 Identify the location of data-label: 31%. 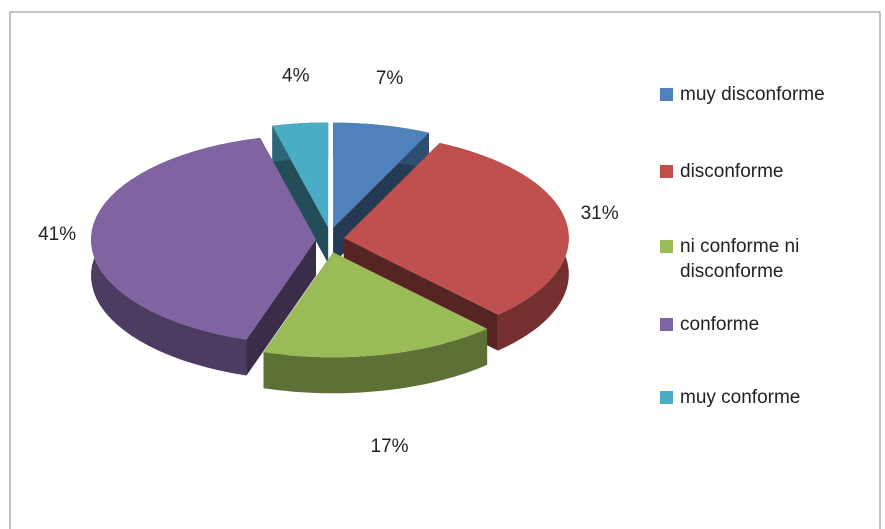
(600, 213).